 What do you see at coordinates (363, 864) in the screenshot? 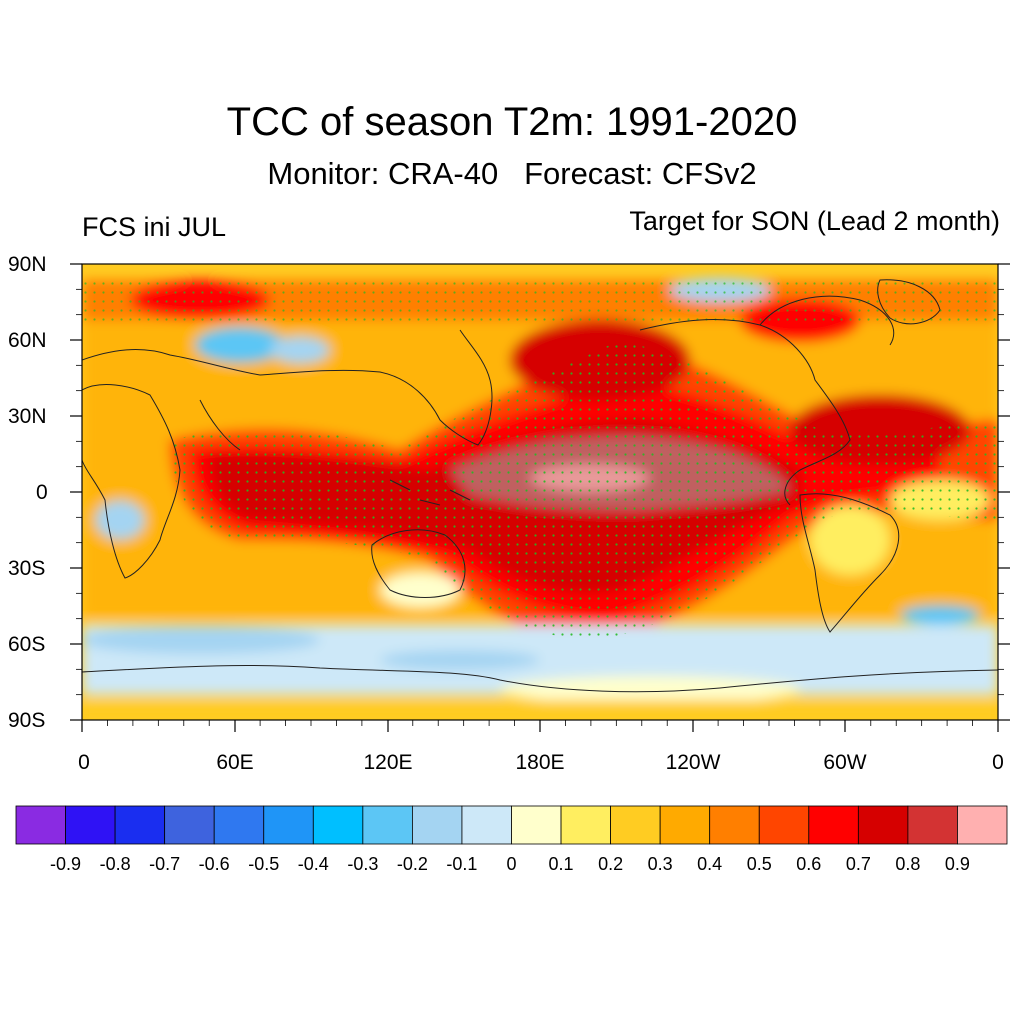
I see `colorbar-label: -0.3` at bounding box center [363, 864].